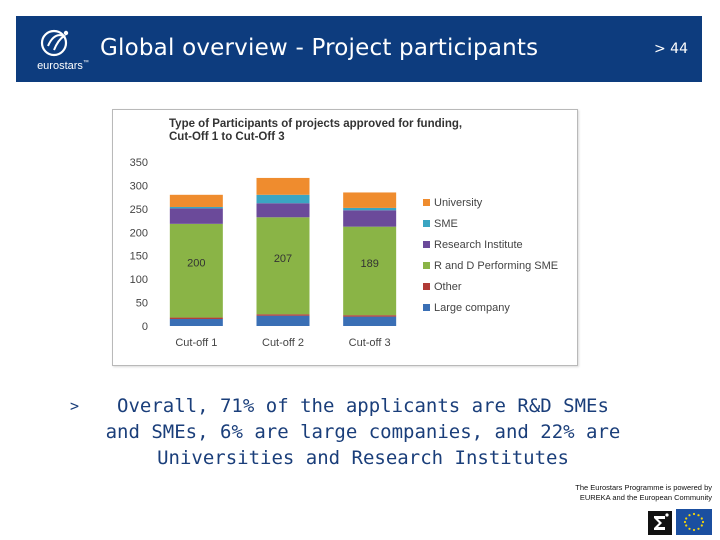 The width and height of the screenshot is (720, 540). I want to click on eurostars-swirl-icon, so click(54, 43).